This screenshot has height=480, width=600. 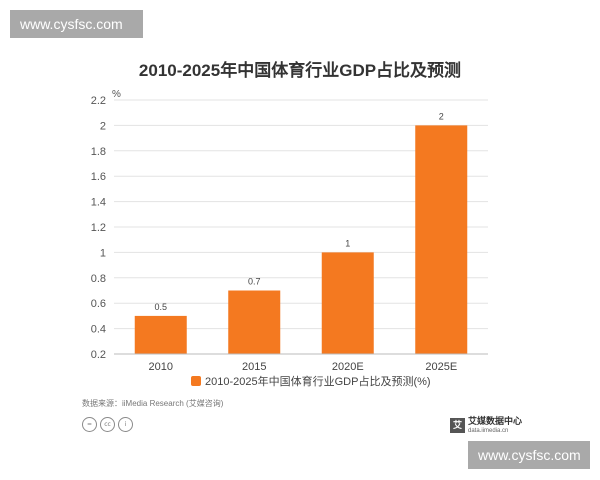 What do you see at coordinates (254, 282) in the screenshot?
I see `data-label: 0.7` at bounding box center [254, 282].